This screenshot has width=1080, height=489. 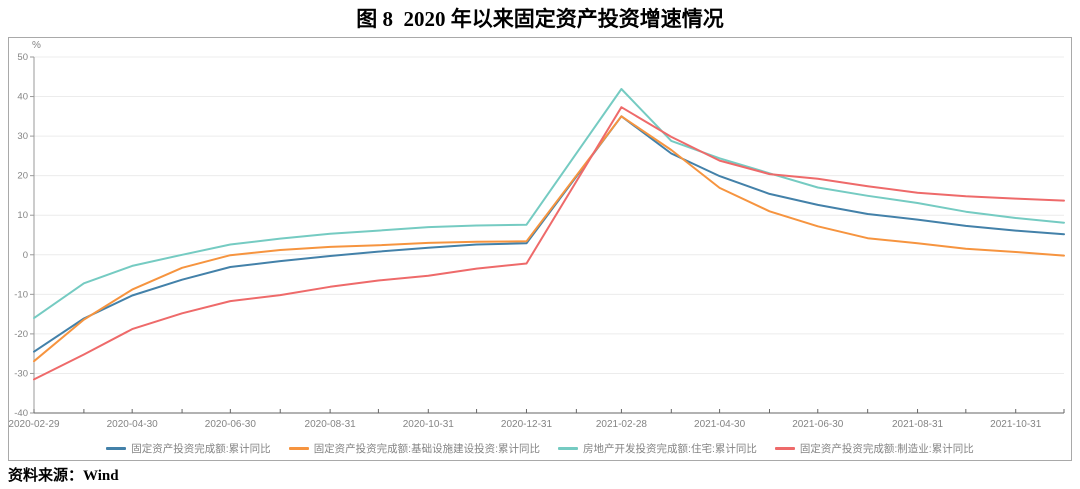 I want to click on y-tick-label: 20, so click(x=22, y=176).